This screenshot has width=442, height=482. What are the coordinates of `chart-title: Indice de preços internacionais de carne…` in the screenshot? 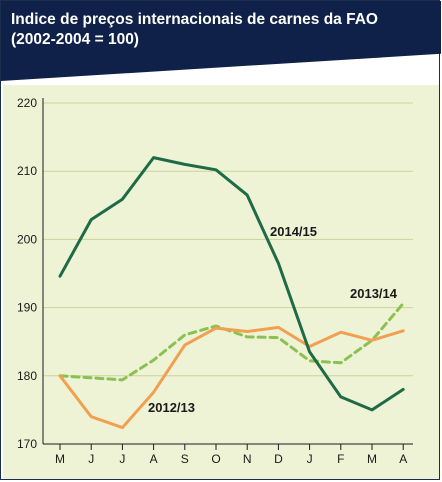 It's located at (194, 19).